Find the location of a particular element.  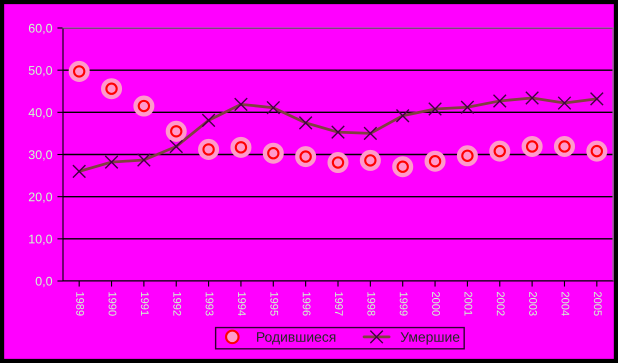

y-tick-label: 0,0 is located at coordinates (44, 282).